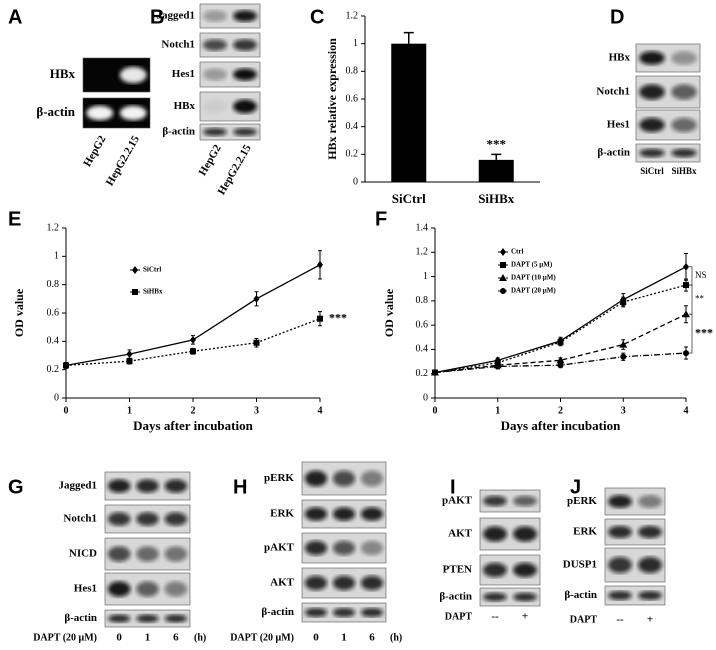 This screenshot has width=716, height=650. I want to click on row-label: ERK, so click(585, 532).